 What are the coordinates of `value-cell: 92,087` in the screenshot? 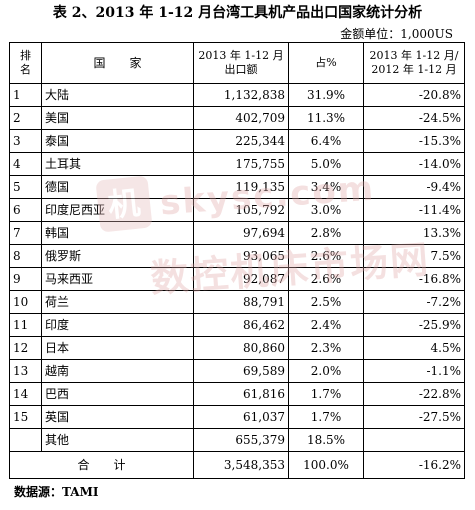 It's located at (241, 279).